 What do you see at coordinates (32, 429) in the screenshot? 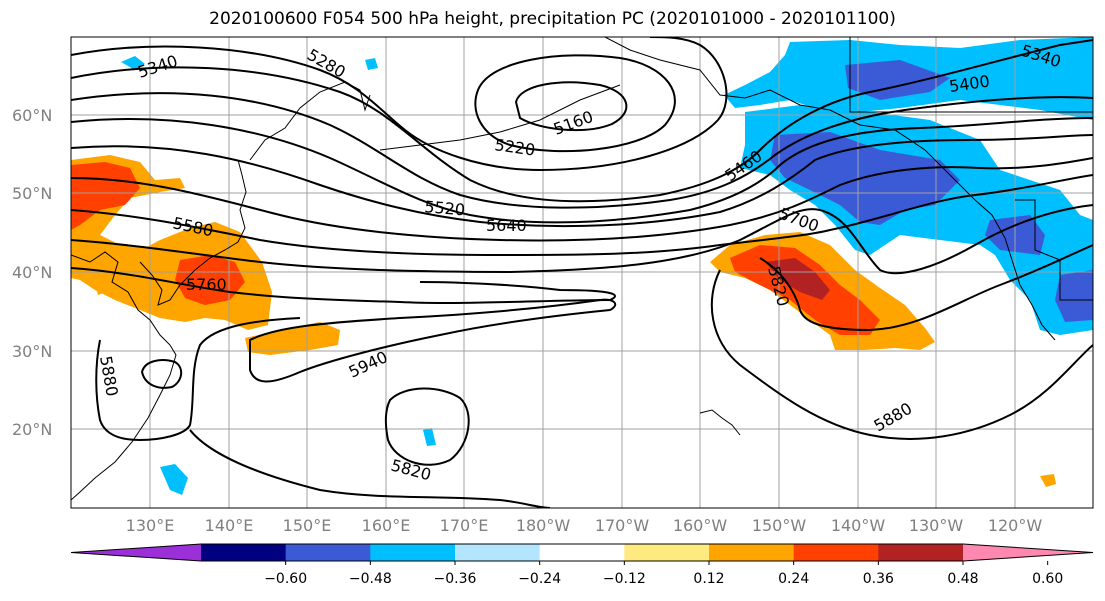
I see `lat-label: 20°N` at bounding box center [32, 429].